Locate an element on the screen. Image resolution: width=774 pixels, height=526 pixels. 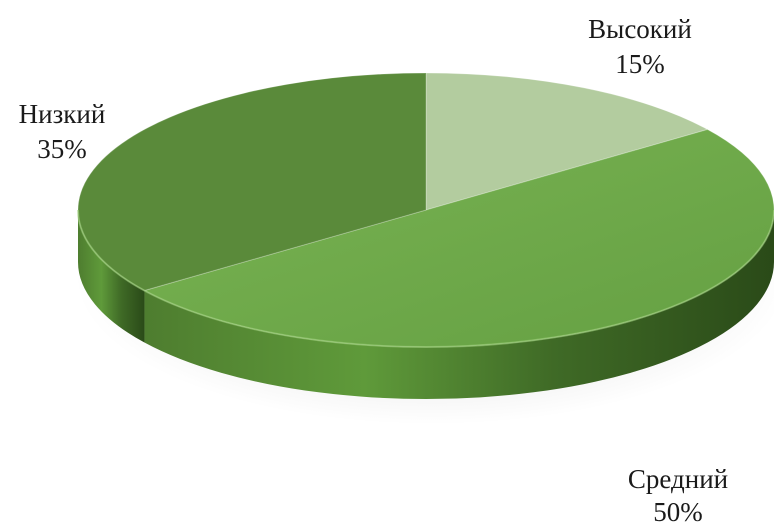
slice-category-label-2: Низкий is located at coordinates (62, 114).